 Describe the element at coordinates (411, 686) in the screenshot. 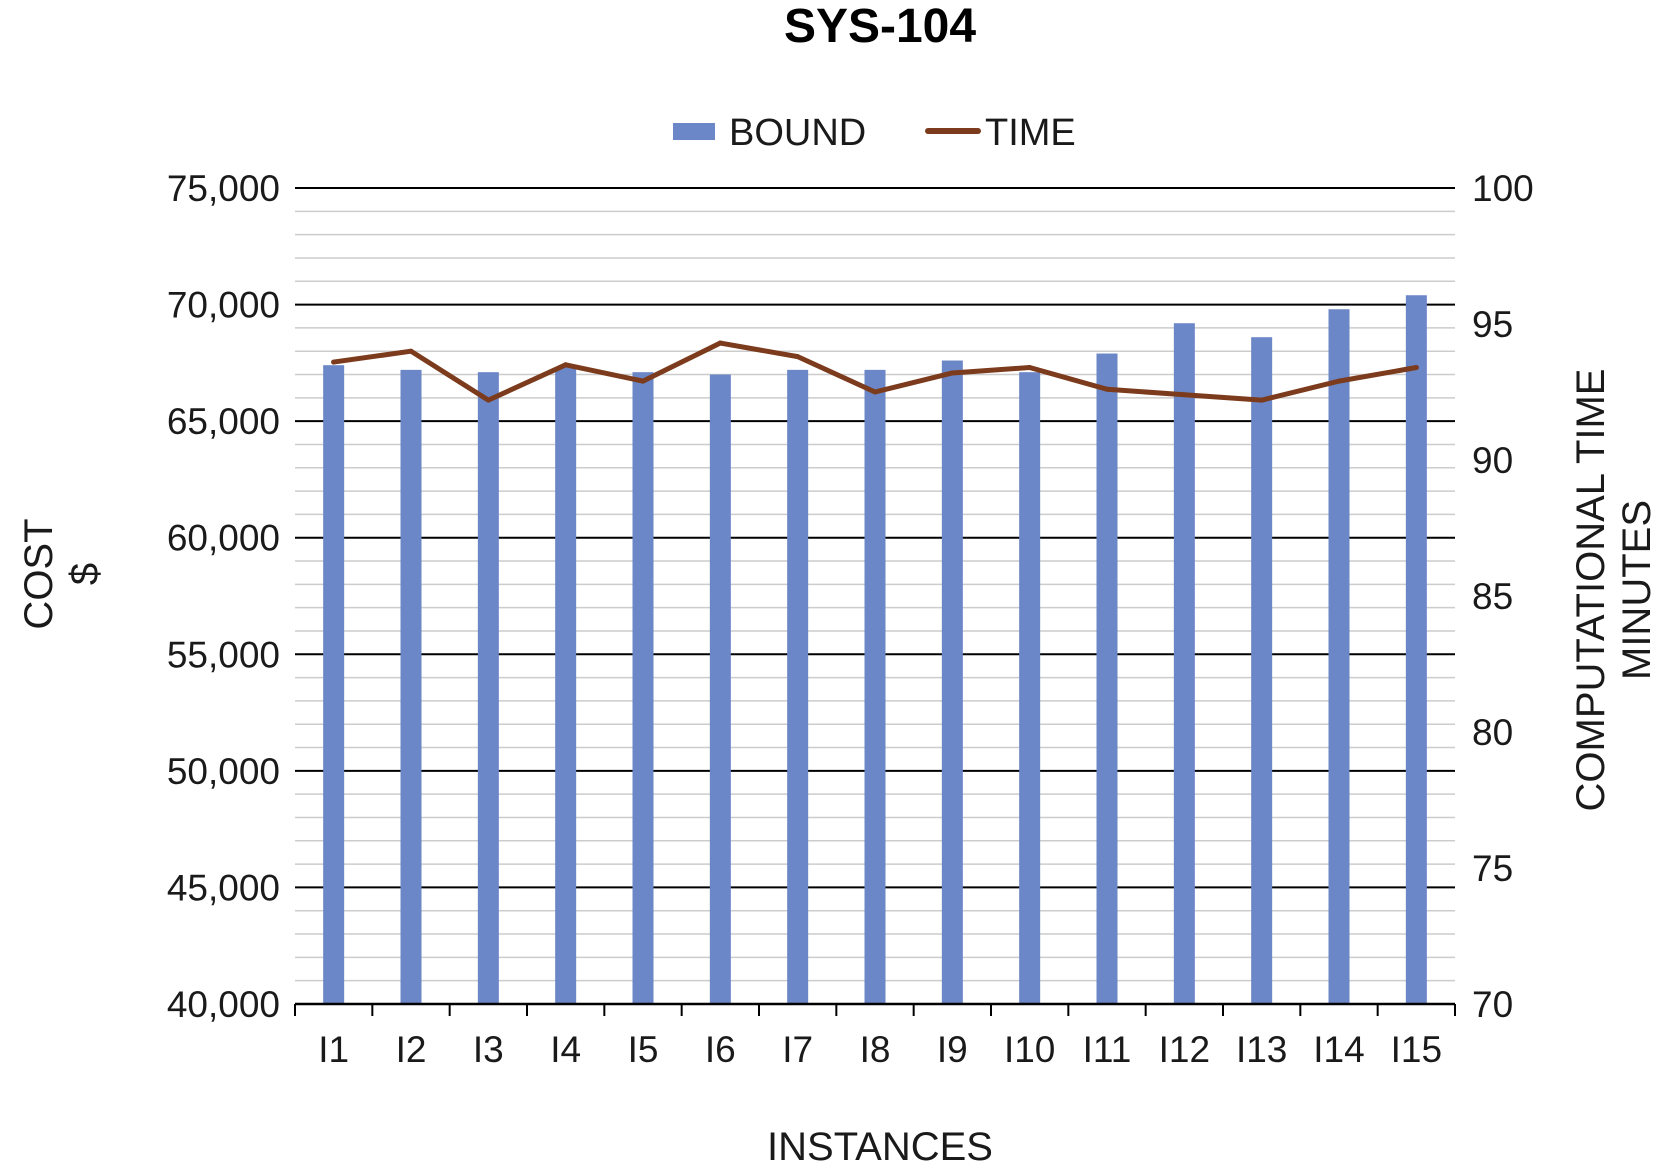

I see `bar-I2` at that location.